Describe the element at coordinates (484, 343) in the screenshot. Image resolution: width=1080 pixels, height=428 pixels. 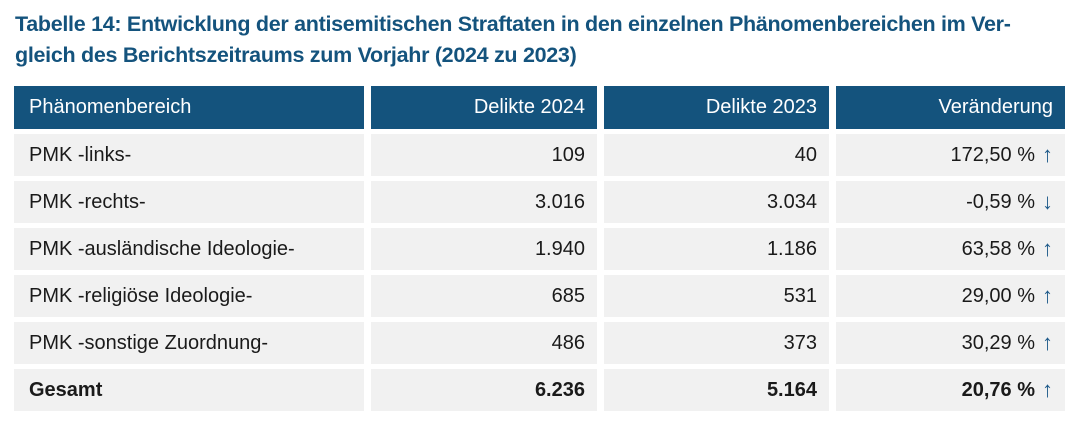
I see `row-value-2024: 486` at that location.